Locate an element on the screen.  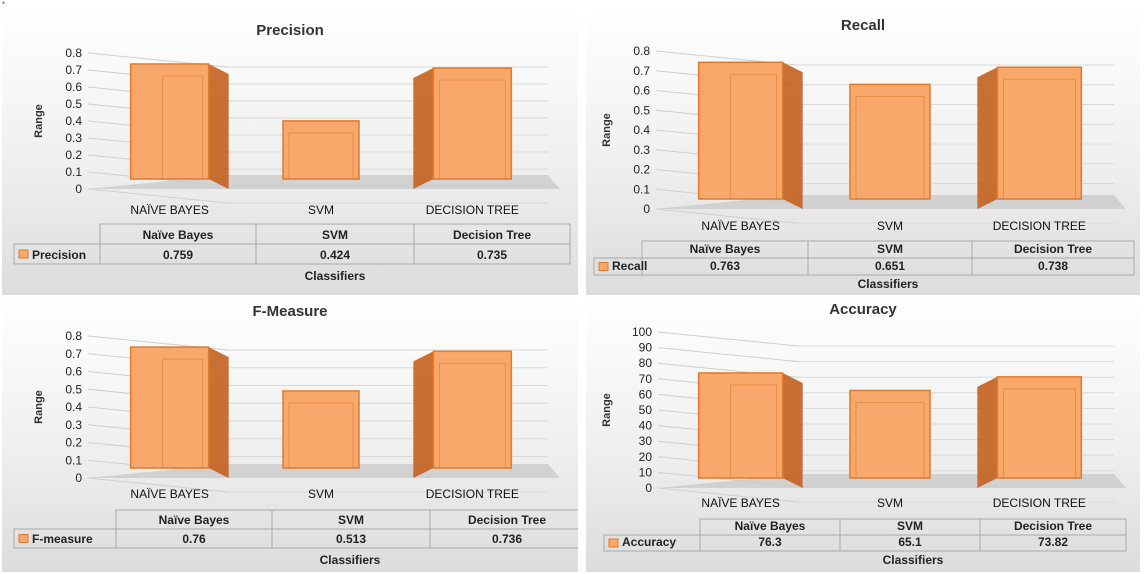
chart-title: Precision is located at coordinates (290, 30).